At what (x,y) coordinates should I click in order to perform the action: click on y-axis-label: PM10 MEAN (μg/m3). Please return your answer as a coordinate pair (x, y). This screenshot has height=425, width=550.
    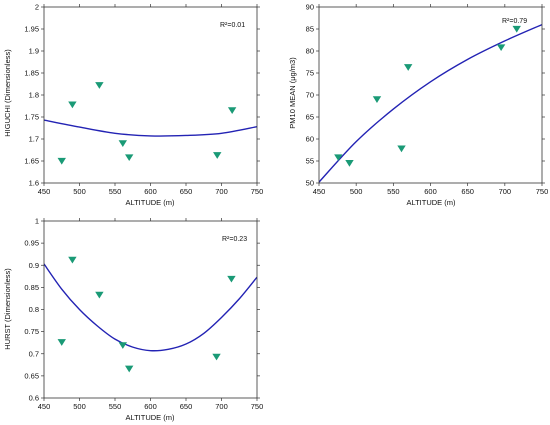
    Looking at the image, I should click on (292, 93).